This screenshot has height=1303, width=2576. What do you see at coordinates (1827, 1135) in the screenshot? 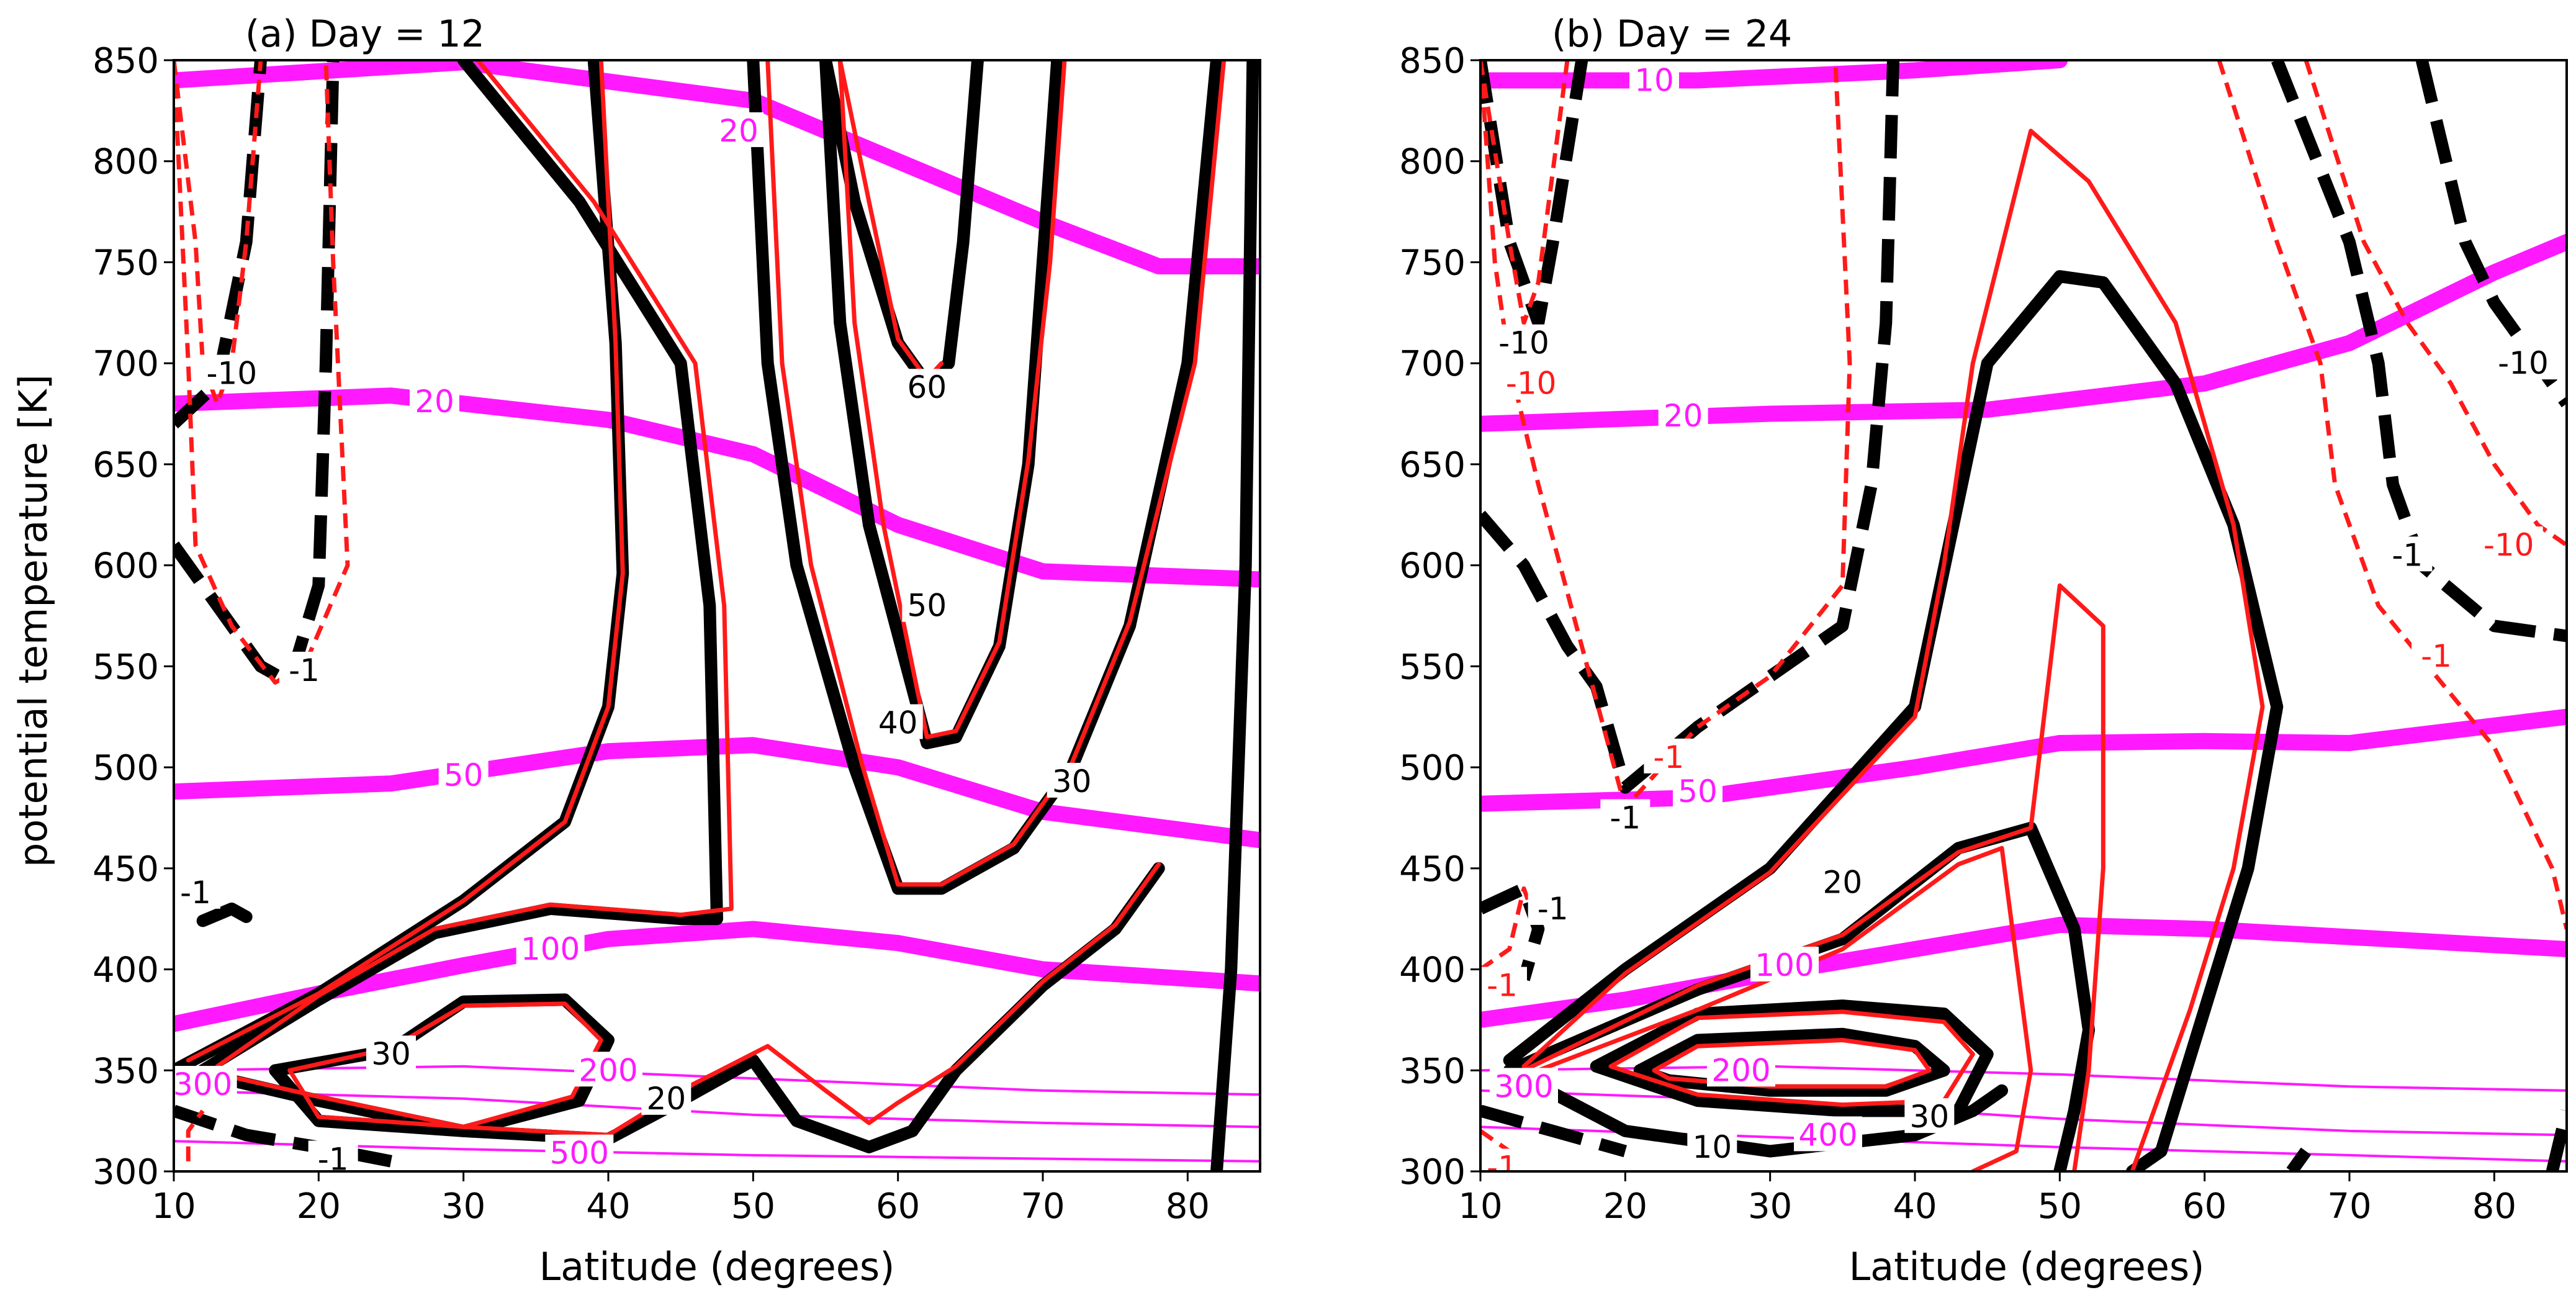
I see `panel-b-clabel-6: 400` at bounding box center [1827, 1135].